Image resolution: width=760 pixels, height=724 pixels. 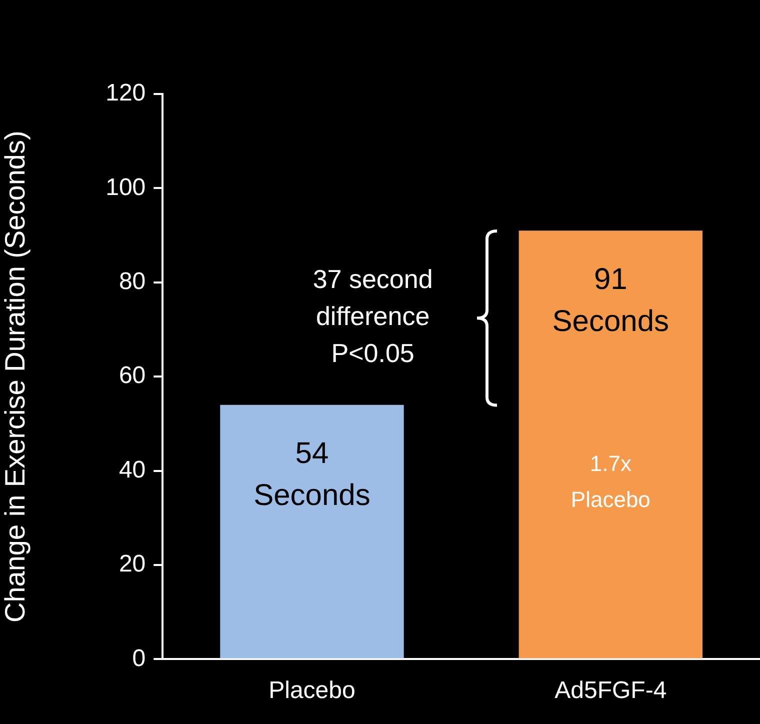 What do you see at coordinates (126, 93) in the screenshot?
I see `y-tick-label: 120` at bounding box center [126, 93].